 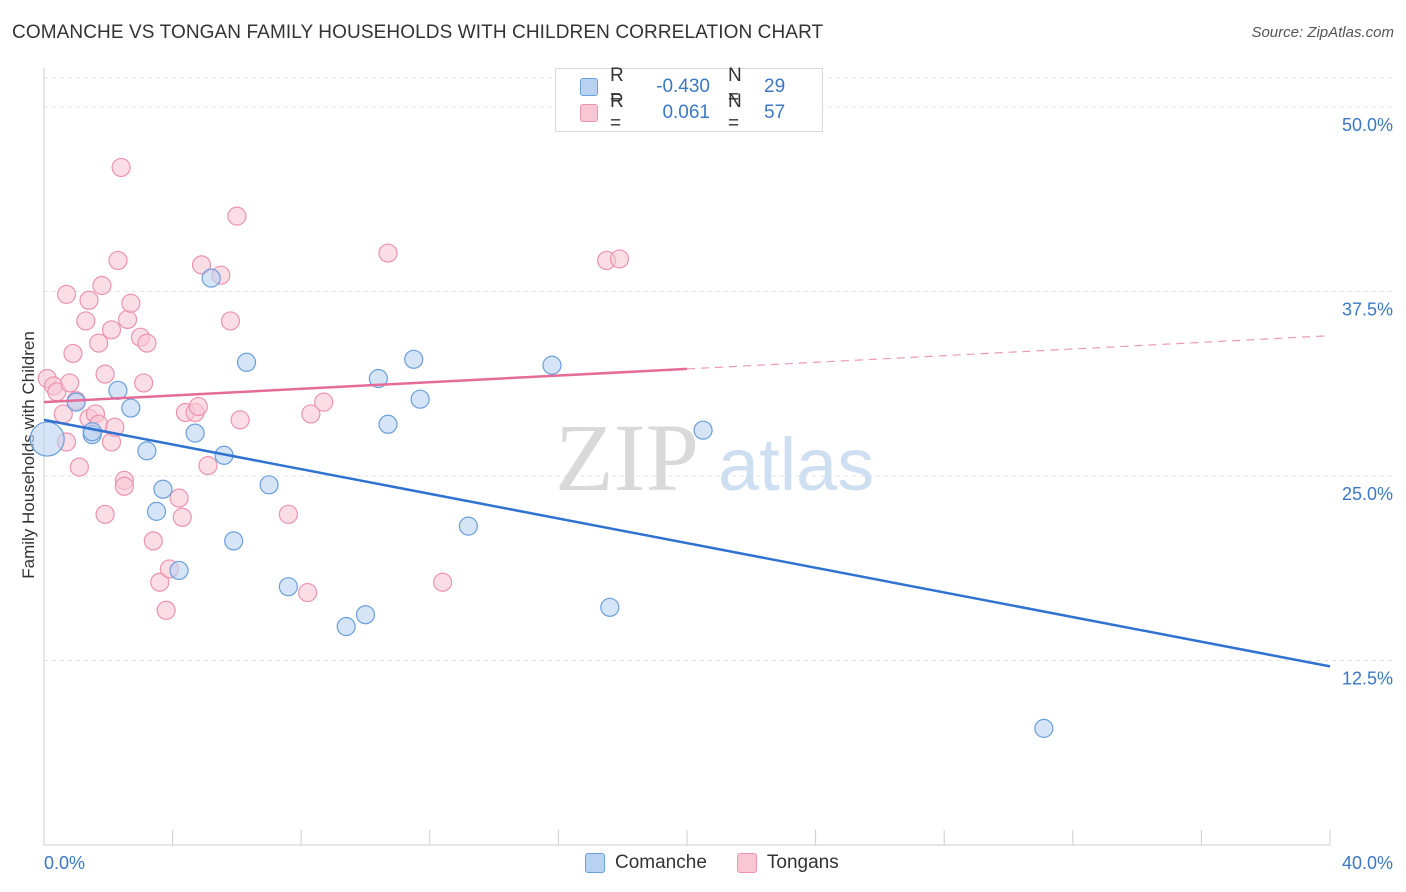 I want to click on legend-row-tongans: R = 0.061 N = 57, so click(x=683, y=112).